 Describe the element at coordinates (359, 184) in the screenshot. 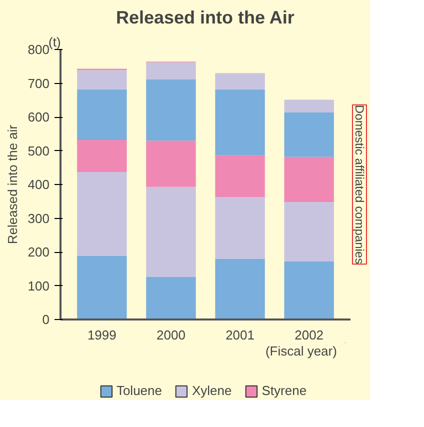

I see `text: Domestic affiliated companies` at that location.